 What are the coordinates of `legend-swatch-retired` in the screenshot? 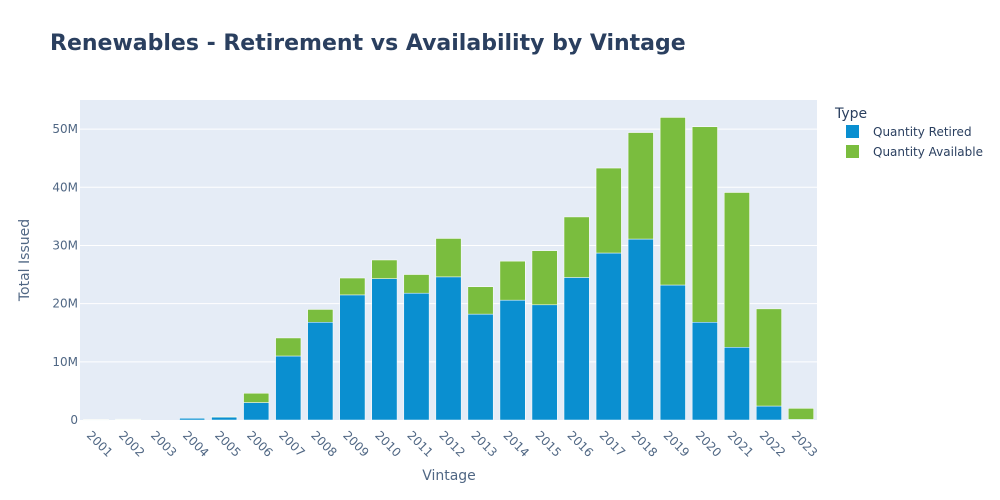 It's located at (852, 131).